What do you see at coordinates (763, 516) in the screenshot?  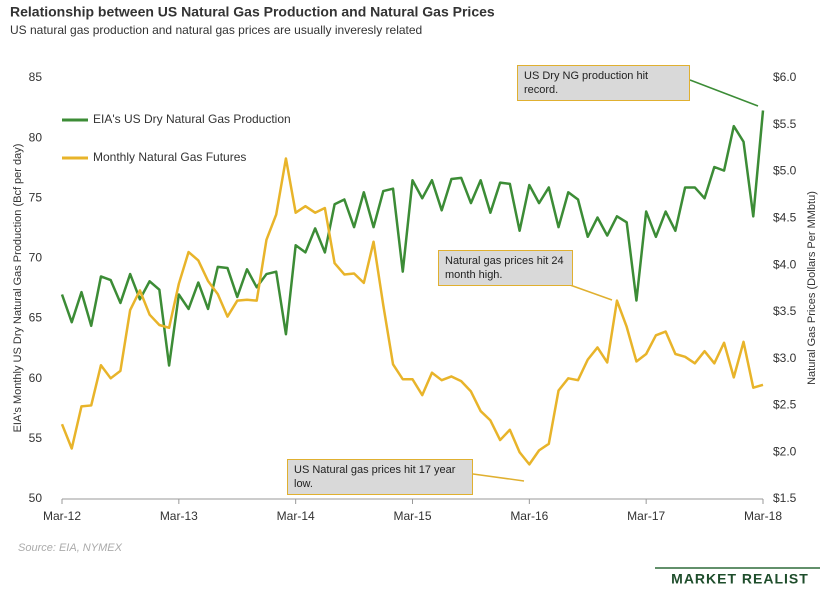 I see `x-tick-label: Mar-18` at bounding box center [763, 516].